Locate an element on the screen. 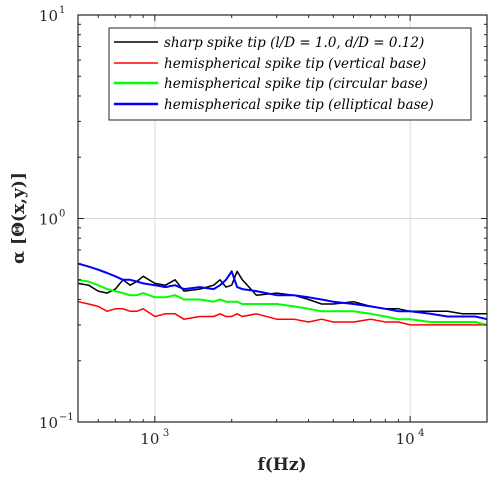 The width and height of the screenshot is (498, 481). legend-label-sharp: sharp spike tip (l/D = 1.0, d/D = 0.12) is located at coordinates (294, 43).